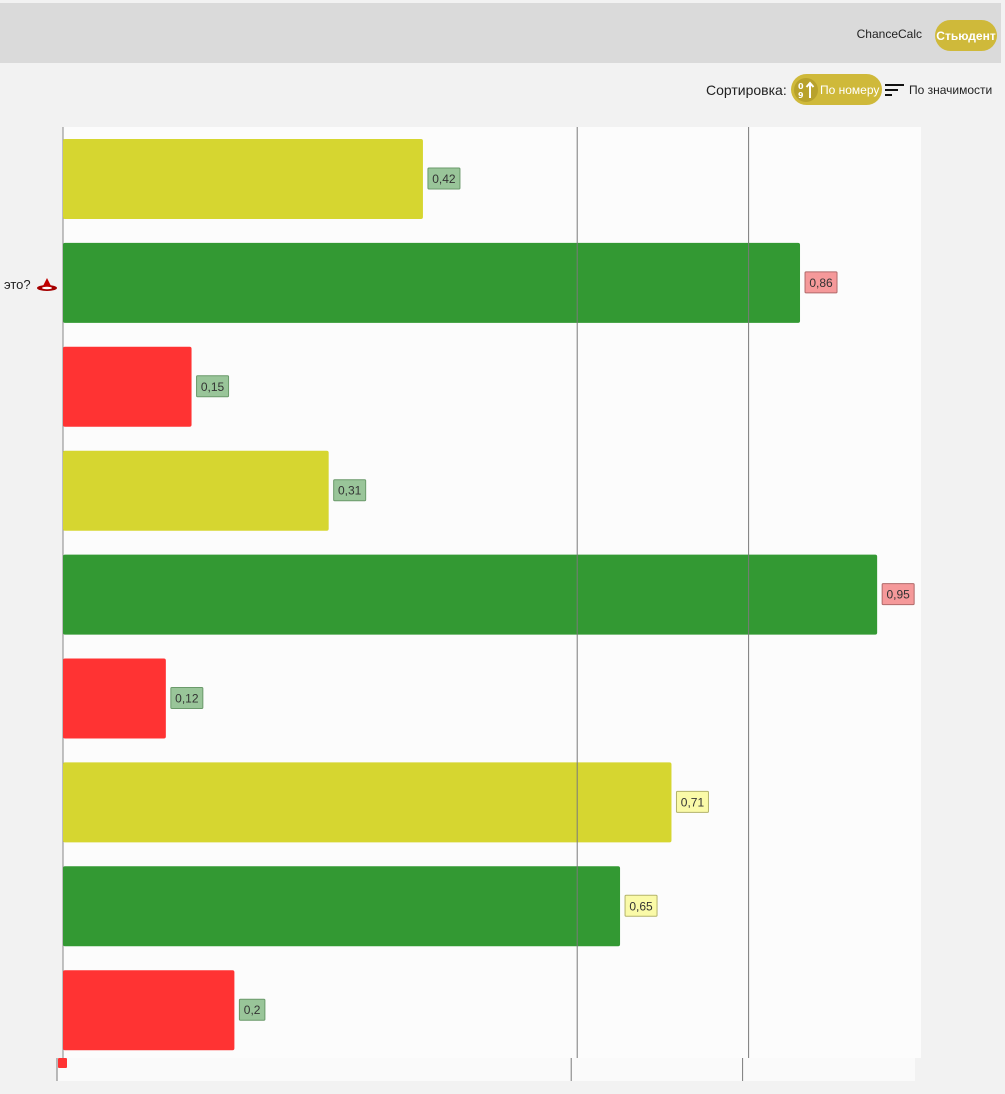  I want to click on axis-strip, so click(486, 1069).